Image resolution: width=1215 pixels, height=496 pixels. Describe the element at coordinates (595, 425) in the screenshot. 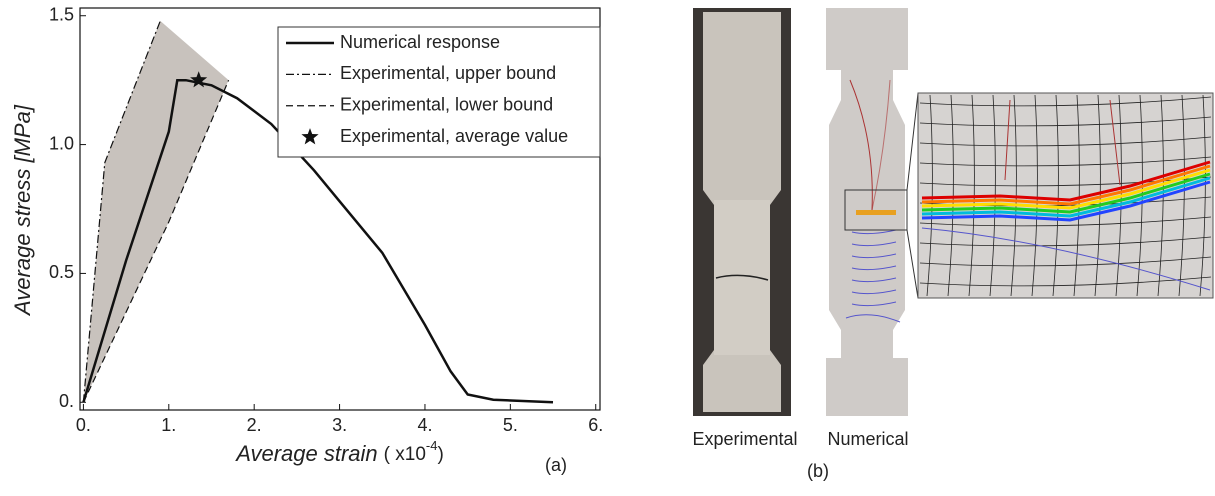

I see `x-tick-label: 6.` at that location.